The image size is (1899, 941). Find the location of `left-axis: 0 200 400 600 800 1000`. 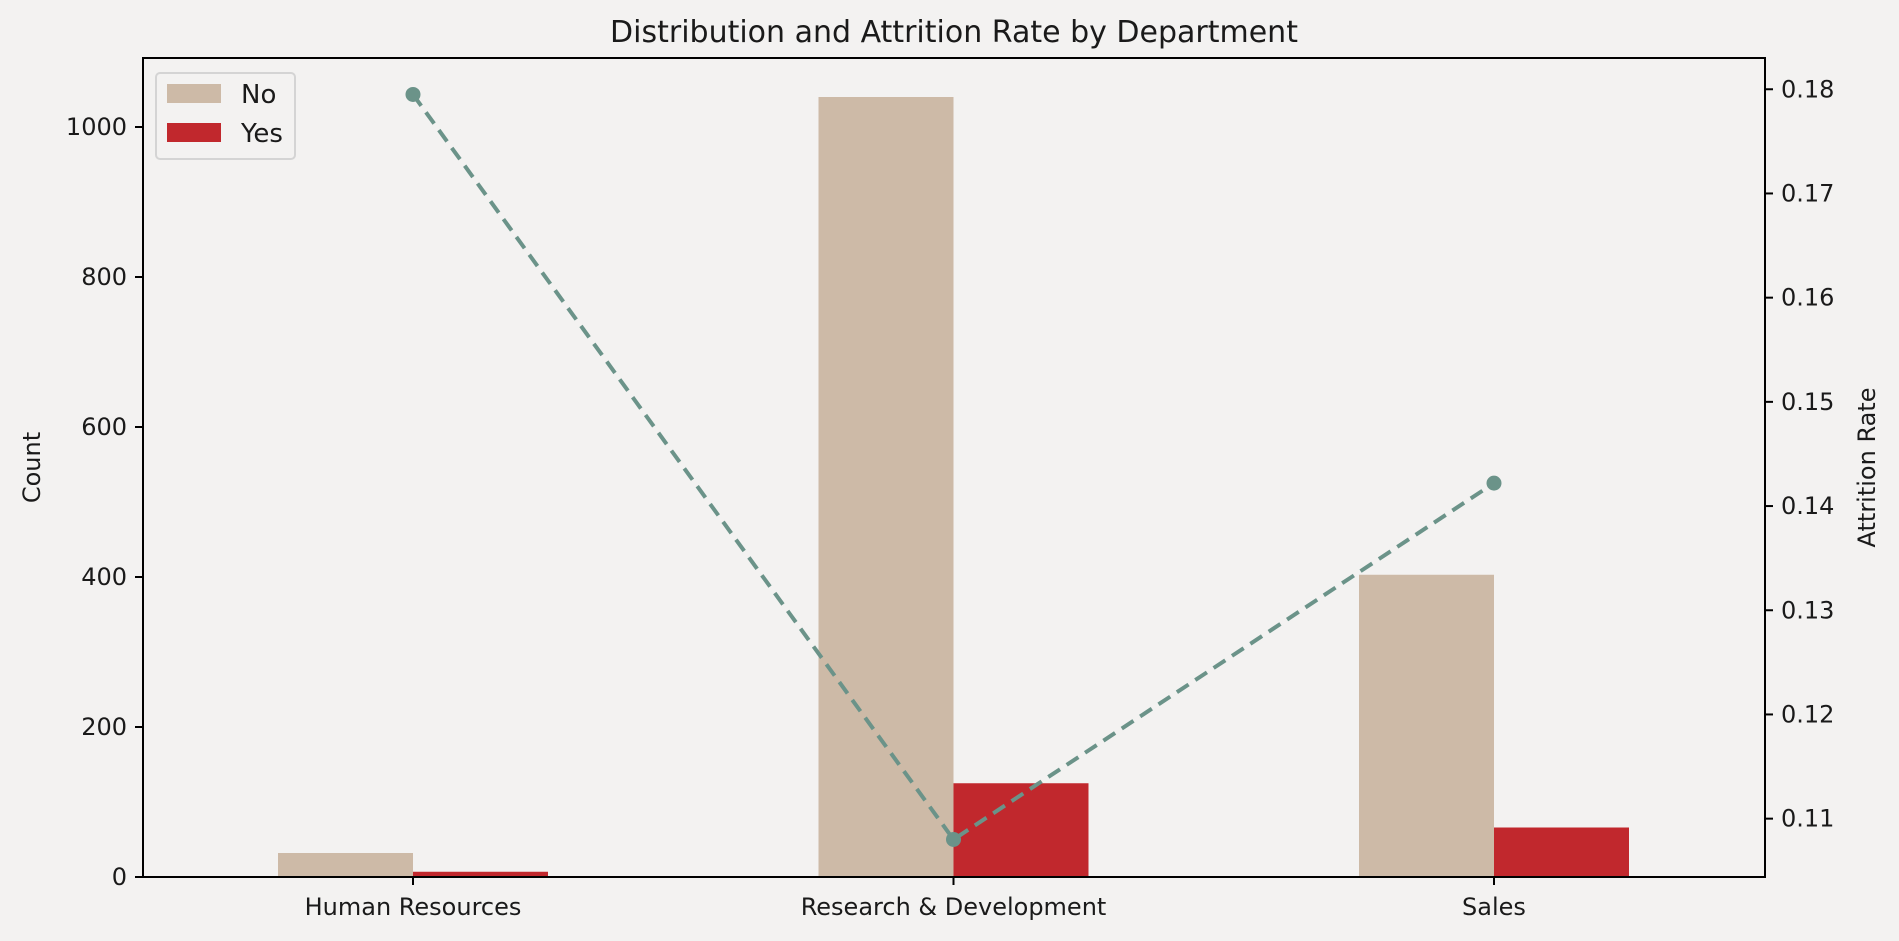

left-axis: 0 200 400 600 800 1000 is located at coordinates (104, 502).